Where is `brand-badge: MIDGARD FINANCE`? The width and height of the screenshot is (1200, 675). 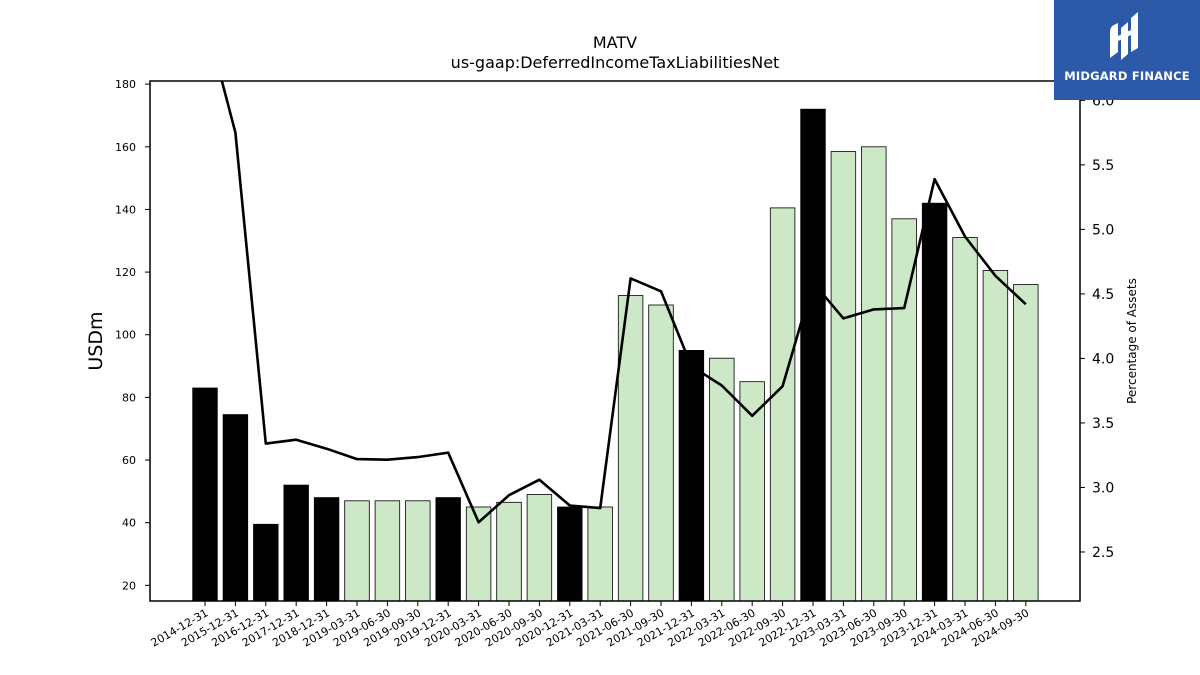
brand-badge: MIDGARD FINANCE is located at coordinates (1127, 50).